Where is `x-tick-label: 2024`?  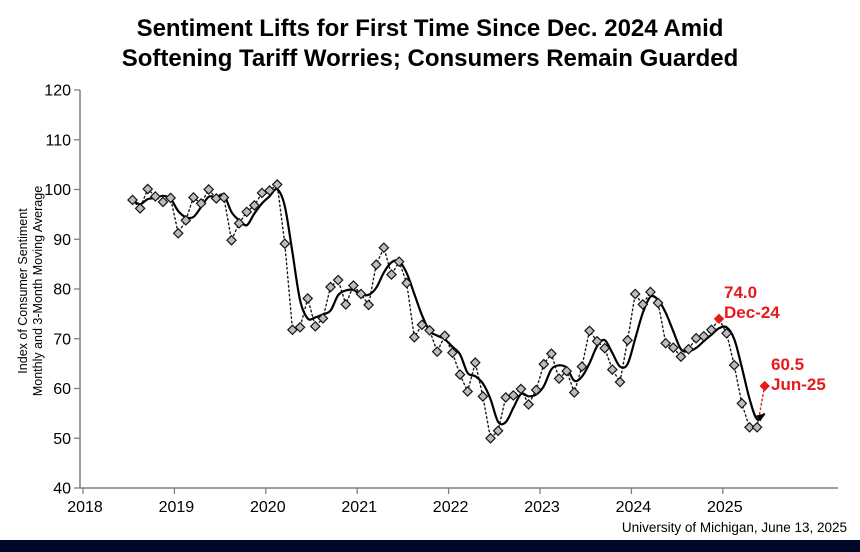
x-tick-label: 2024 is located at coordinates (634, 507).